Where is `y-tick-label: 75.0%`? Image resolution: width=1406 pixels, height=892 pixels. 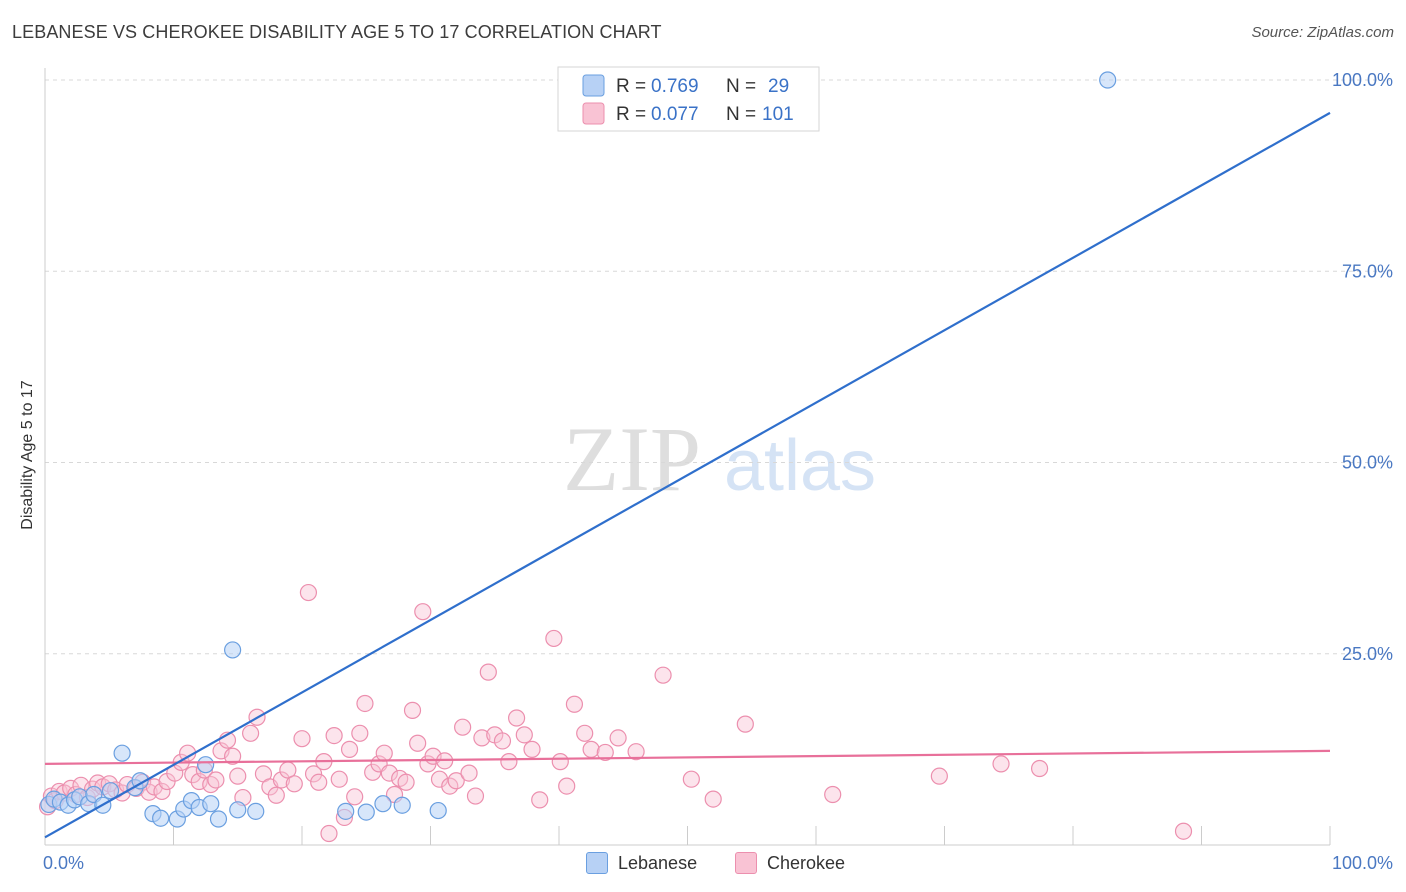 y-tick-label: 75.0% is located at coordinates (1367, 271).